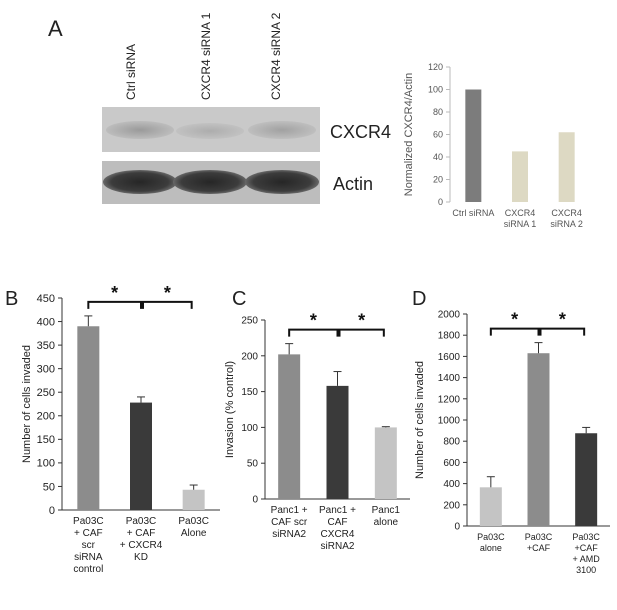 This screenshot has height=610, width=617. What do you see at coordinates (338, 522) in the screenshot?
I see `x-tick-label: CAF` at bounding box center [338, 522].